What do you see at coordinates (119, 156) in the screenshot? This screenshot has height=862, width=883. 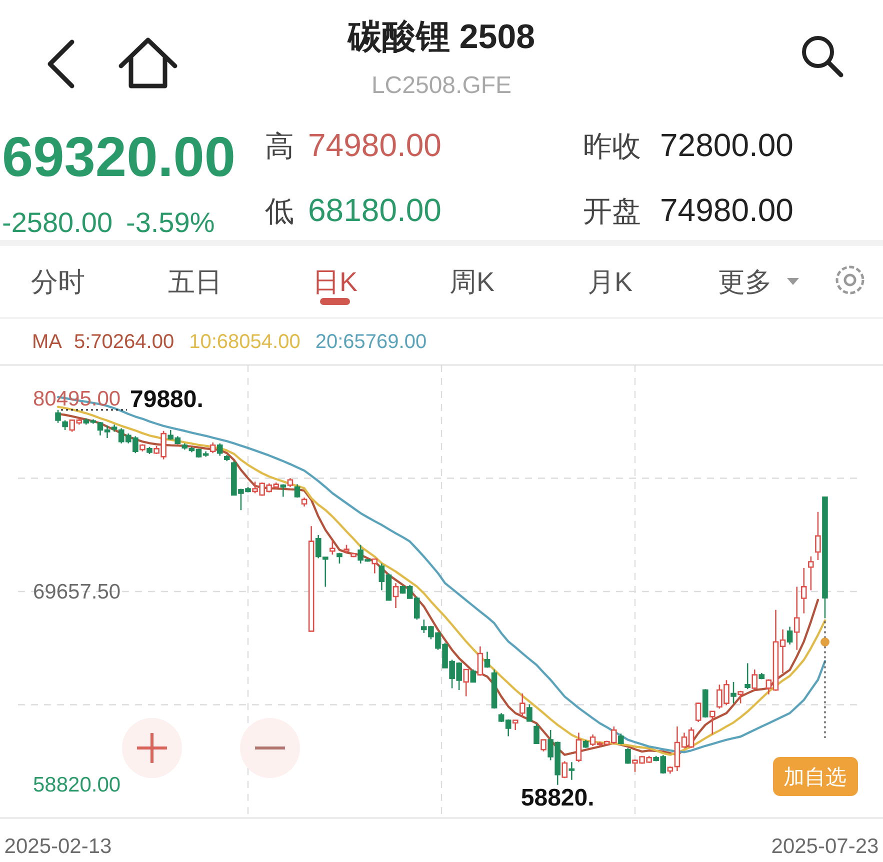 I see `text: 69320.00` at bounding box center [119, 156].